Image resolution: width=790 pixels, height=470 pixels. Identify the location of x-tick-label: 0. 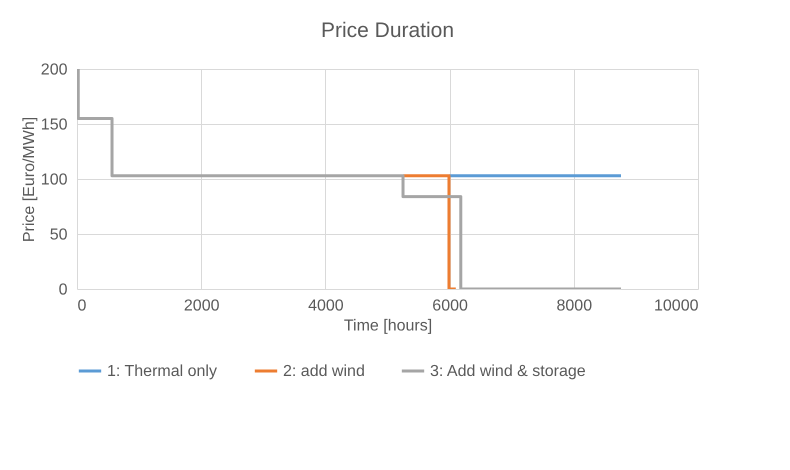
(82, 306).